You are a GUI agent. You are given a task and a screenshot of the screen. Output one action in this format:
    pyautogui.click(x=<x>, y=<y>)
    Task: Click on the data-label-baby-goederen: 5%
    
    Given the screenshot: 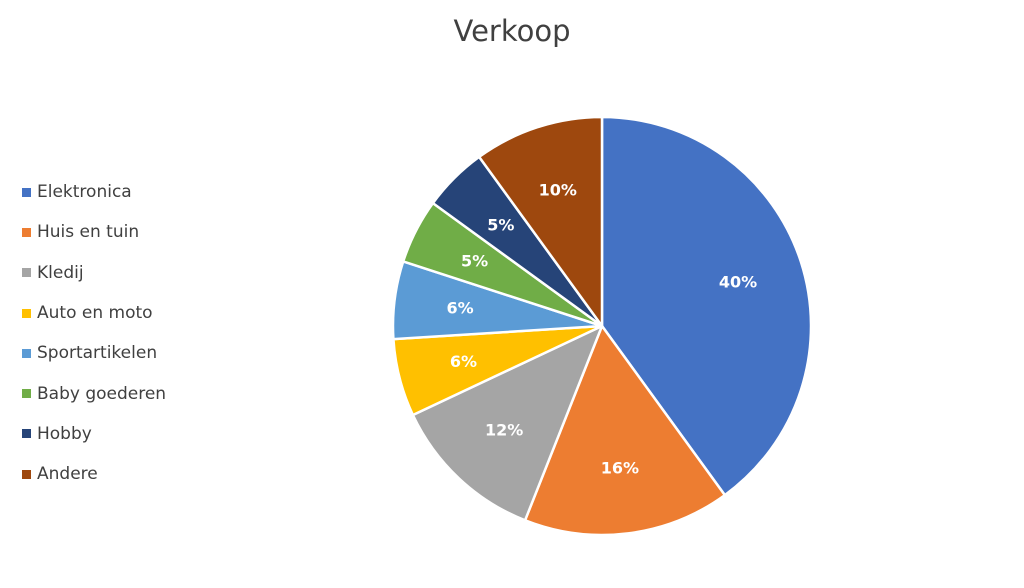 What is the action you would take?
    pyautogui.click(x=474, y=261)
    